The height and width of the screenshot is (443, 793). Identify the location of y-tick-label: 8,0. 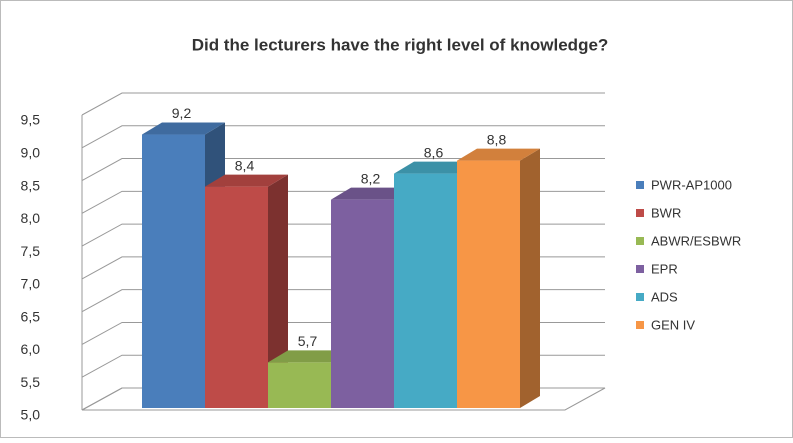
(31, 218).